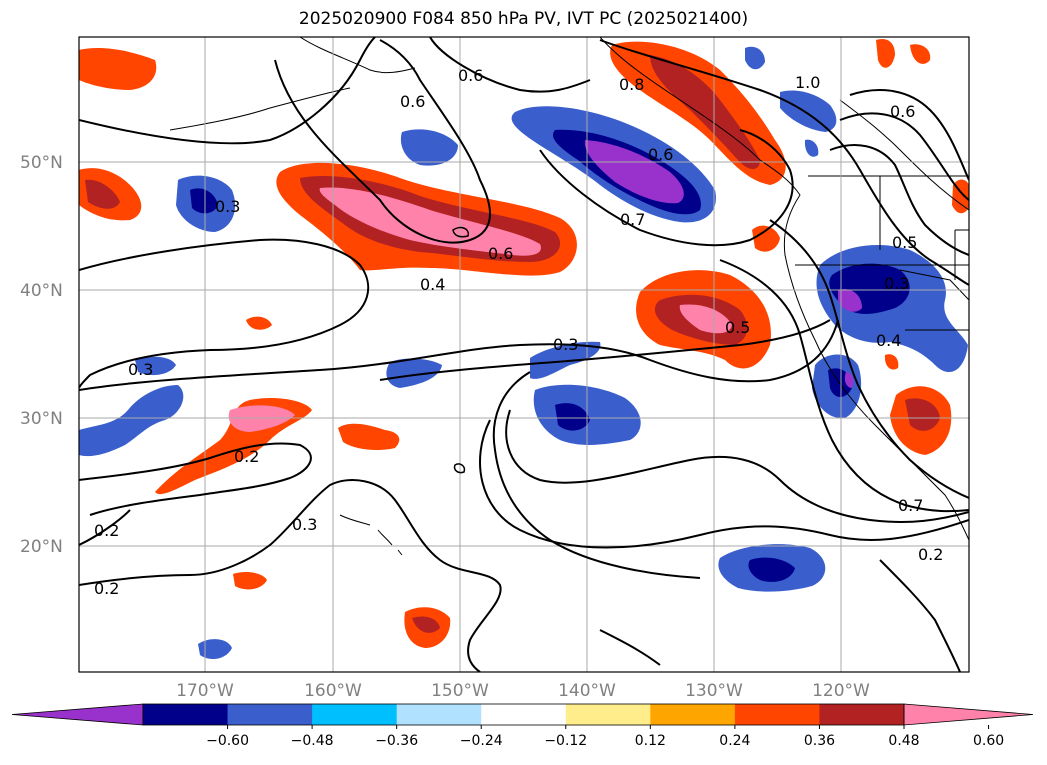 The height and width of the screenshot is (765, 1047). Describe the element at coordinates (227, 741) in the screenshot. I see `colorbar-tick-label: −0.60` at that location.